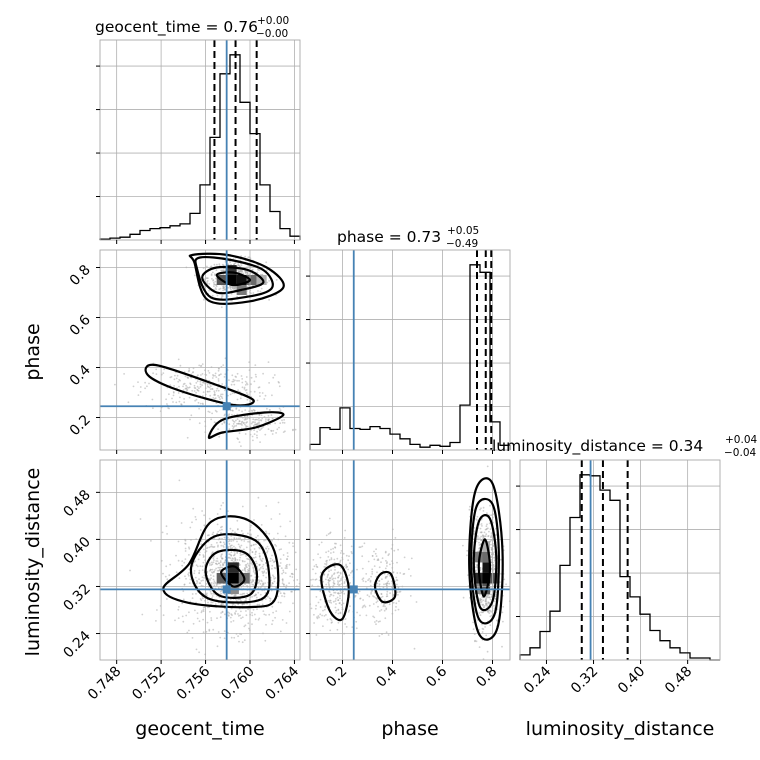 This screenshot has width=760, height=760. I want to click on panel-frame, so click(200, 560).